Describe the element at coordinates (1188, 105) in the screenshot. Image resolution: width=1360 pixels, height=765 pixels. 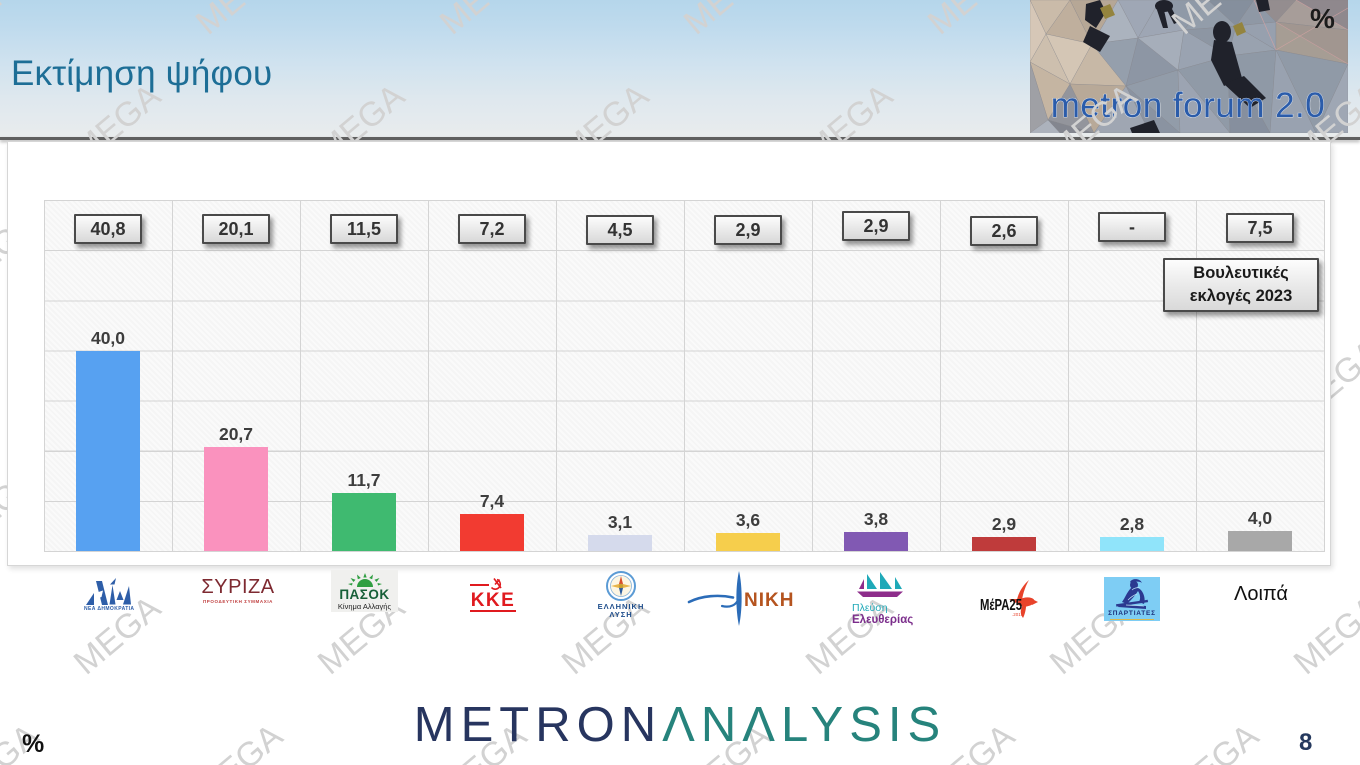
I see `svg-text: metron forum 2.0` at that location.